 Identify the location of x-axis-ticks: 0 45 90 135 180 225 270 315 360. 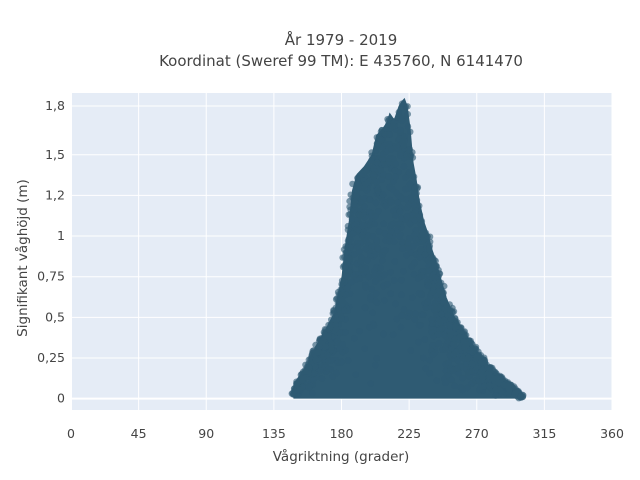
(345, 433).